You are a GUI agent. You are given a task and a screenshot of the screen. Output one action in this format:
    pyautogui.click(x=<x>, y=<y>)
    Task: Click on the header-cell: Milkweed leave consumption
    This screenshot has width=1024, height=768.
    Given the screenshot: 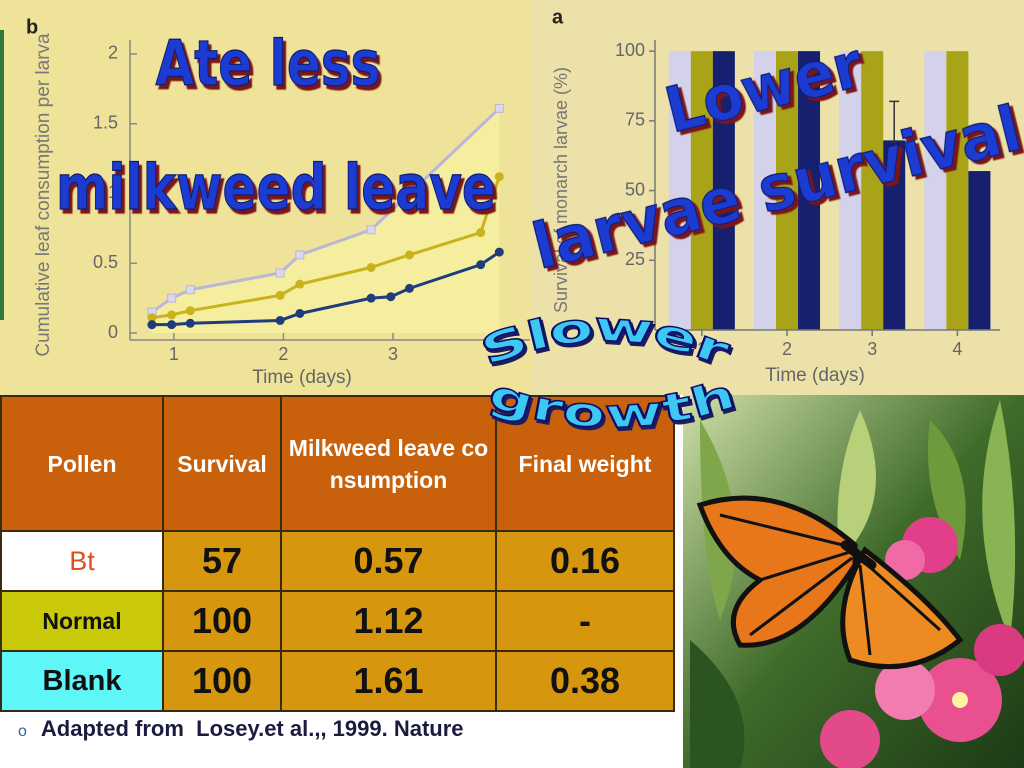 What is the action you would take?
    pyautogui.click(x=388, y=463)
    